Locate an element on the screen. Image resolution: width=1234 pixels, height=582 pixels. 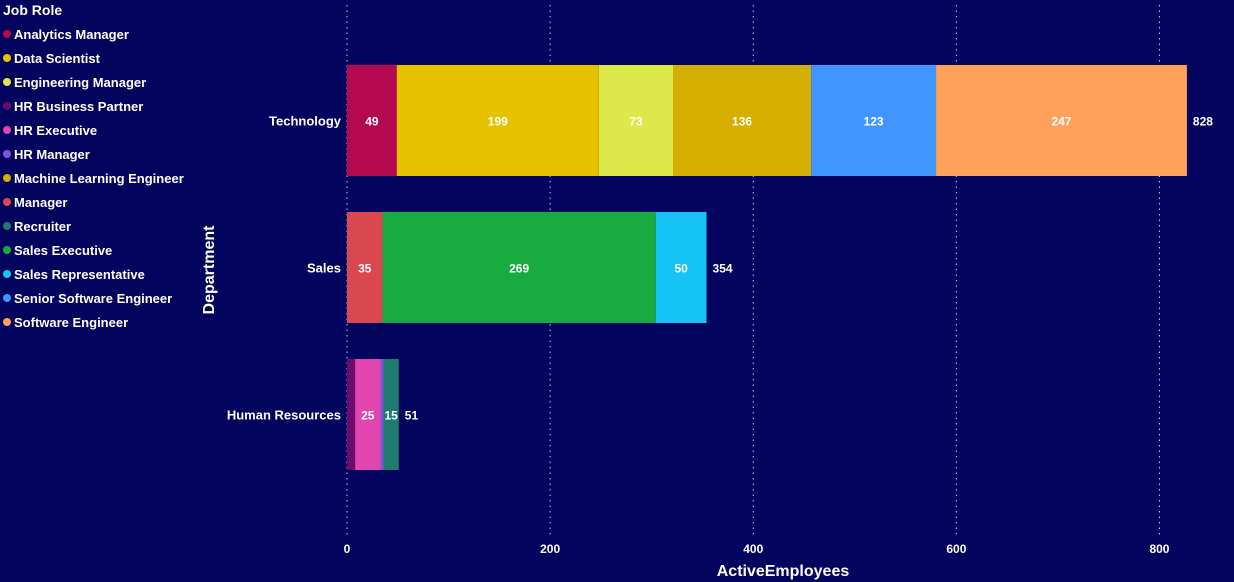
data-label-sales-sales-executive: 269 is located at coordinates (519, 269).